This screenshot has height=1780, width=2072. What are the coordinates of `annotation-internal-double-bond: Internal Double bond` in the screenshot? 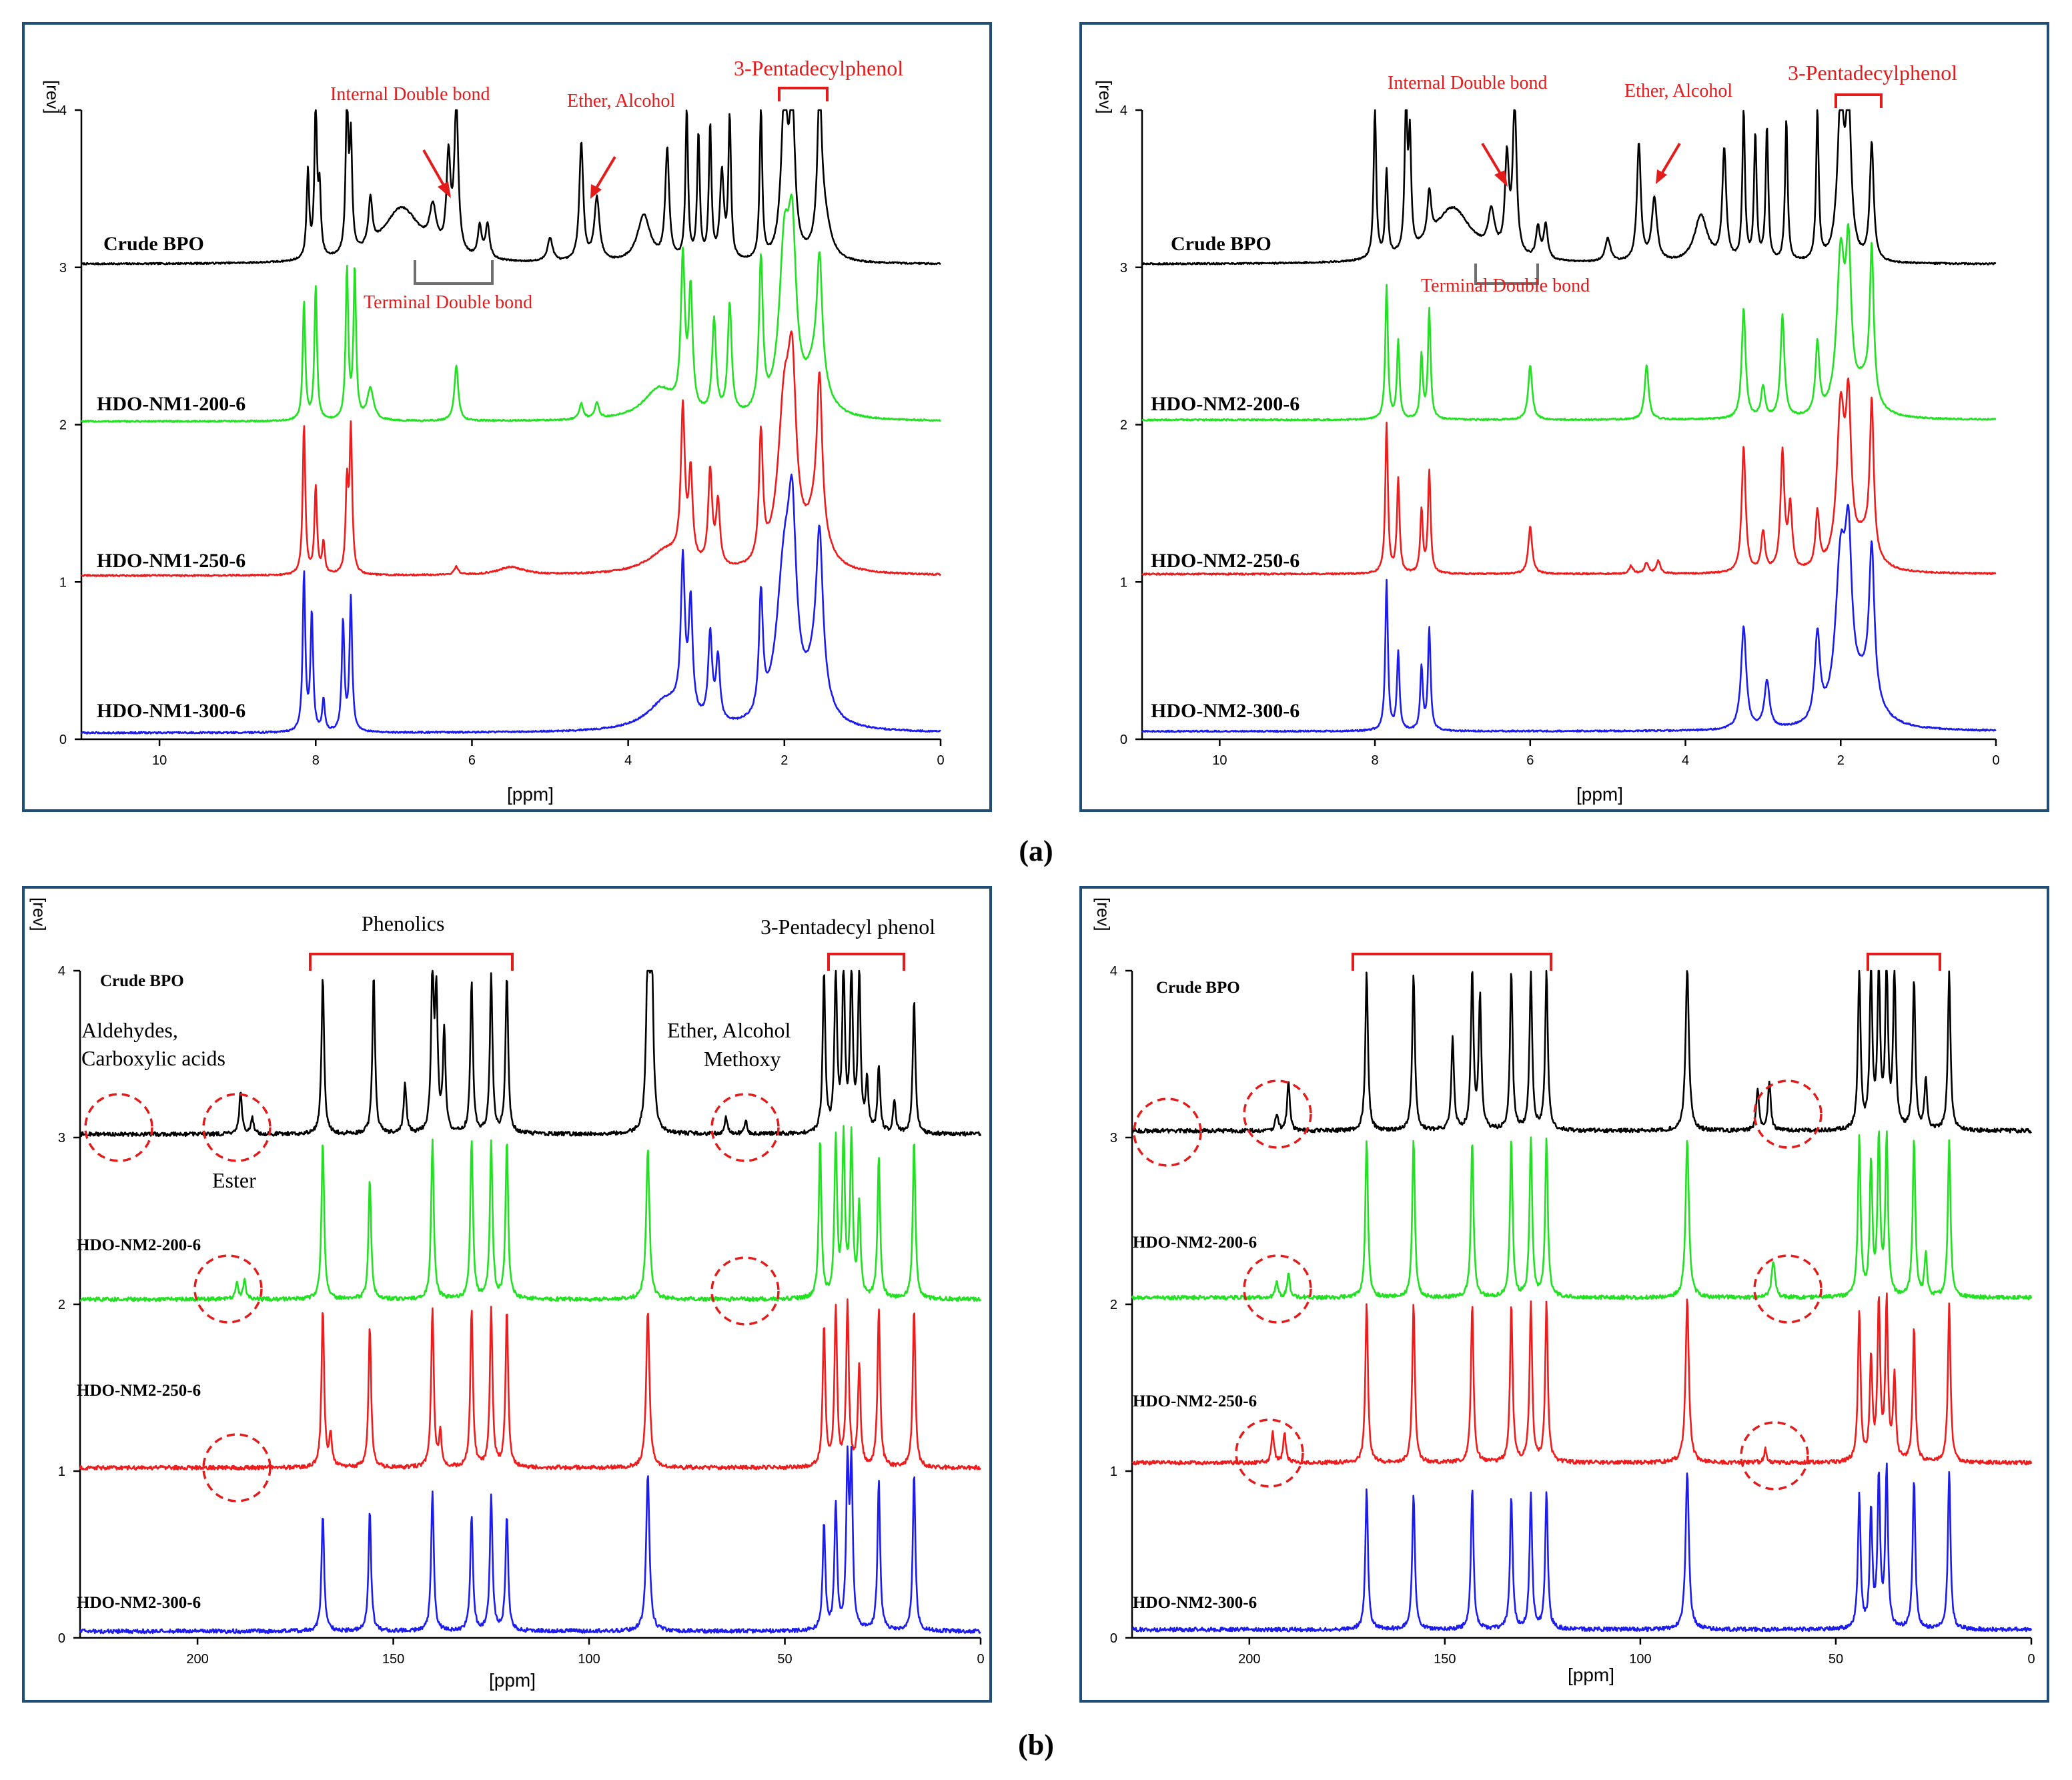 It's located at (1468, 83).